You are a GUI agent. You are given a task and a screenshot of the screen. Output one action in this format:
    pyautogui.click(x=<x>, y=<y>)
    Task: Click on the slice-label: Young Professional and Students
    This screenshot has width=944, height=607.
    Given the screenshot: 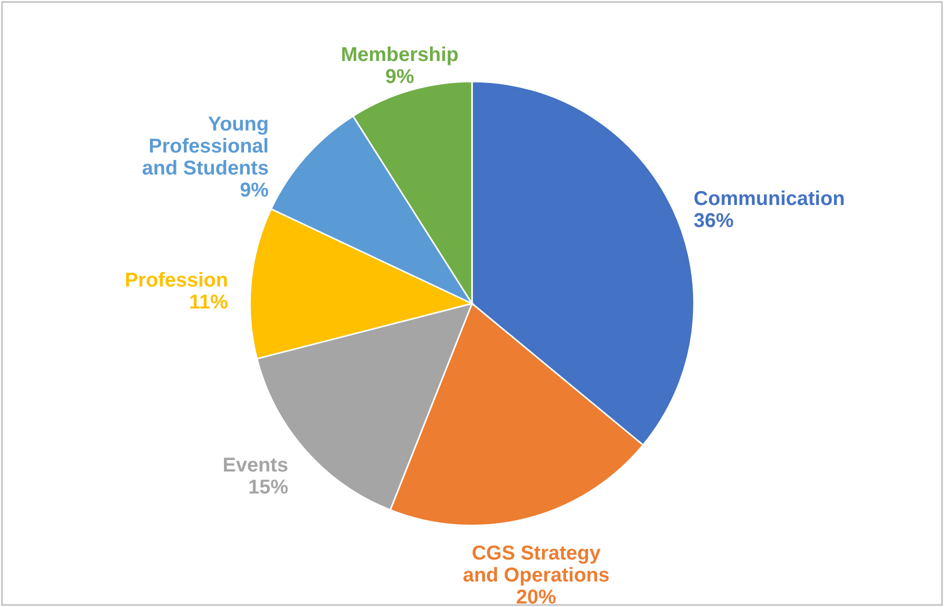 What is the action you would take?
    pyautogui.click(x=205, y=146)
    